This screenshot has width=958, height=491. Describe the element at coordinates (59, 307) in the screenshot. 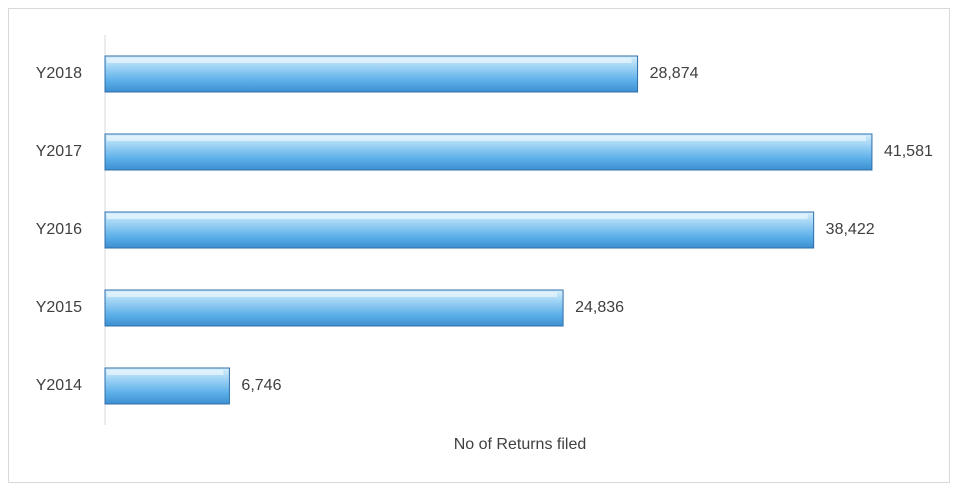

I see `y-tick-label: Y2015` at that location.